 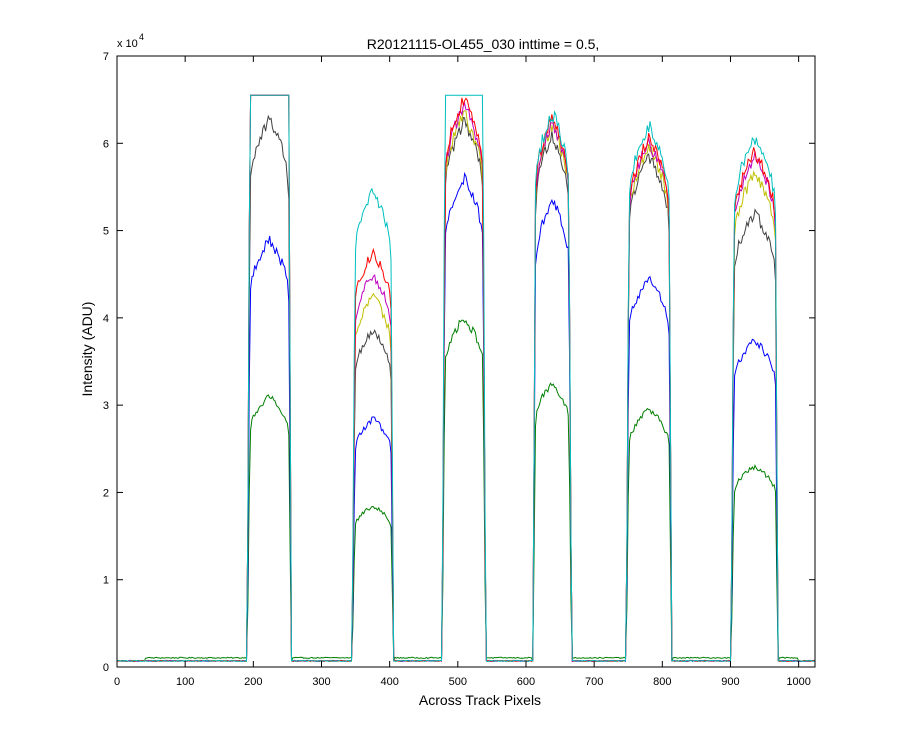 I want to click on x-tick-label: 700, so click(x=594, y=682).